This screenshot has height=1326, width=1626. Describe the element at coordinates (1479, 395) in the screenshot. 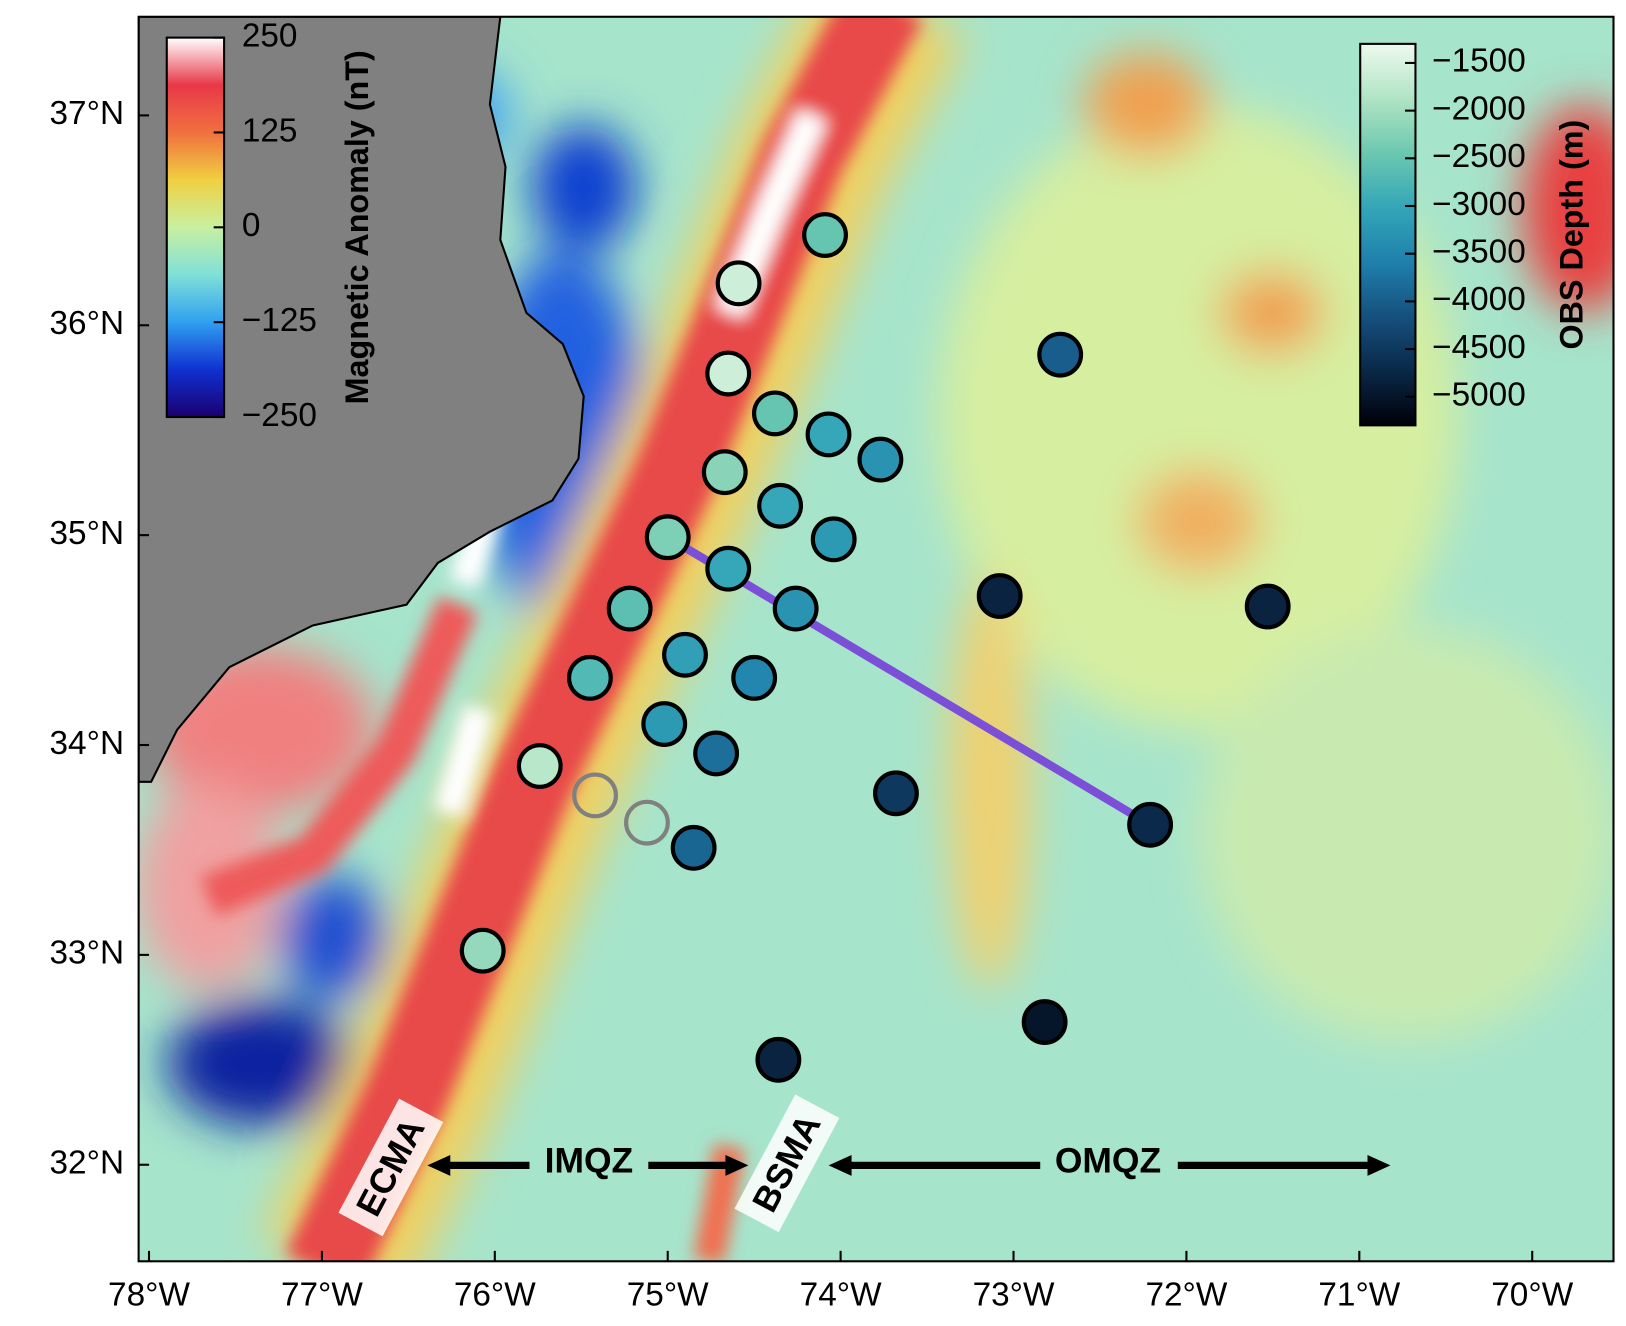

I see `colorbar-tick-label: −5000` at that location.